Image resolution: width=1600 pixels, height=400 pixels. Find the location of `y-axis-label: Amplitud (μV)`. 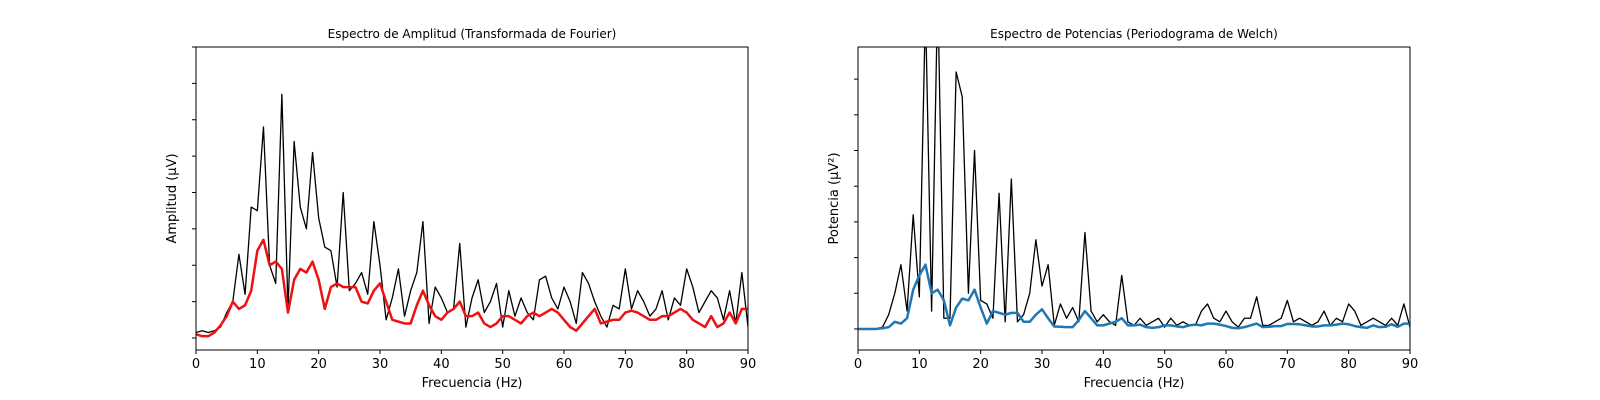

y-axis-label: Amplitud (μV) is located at coordinates (172, 198).